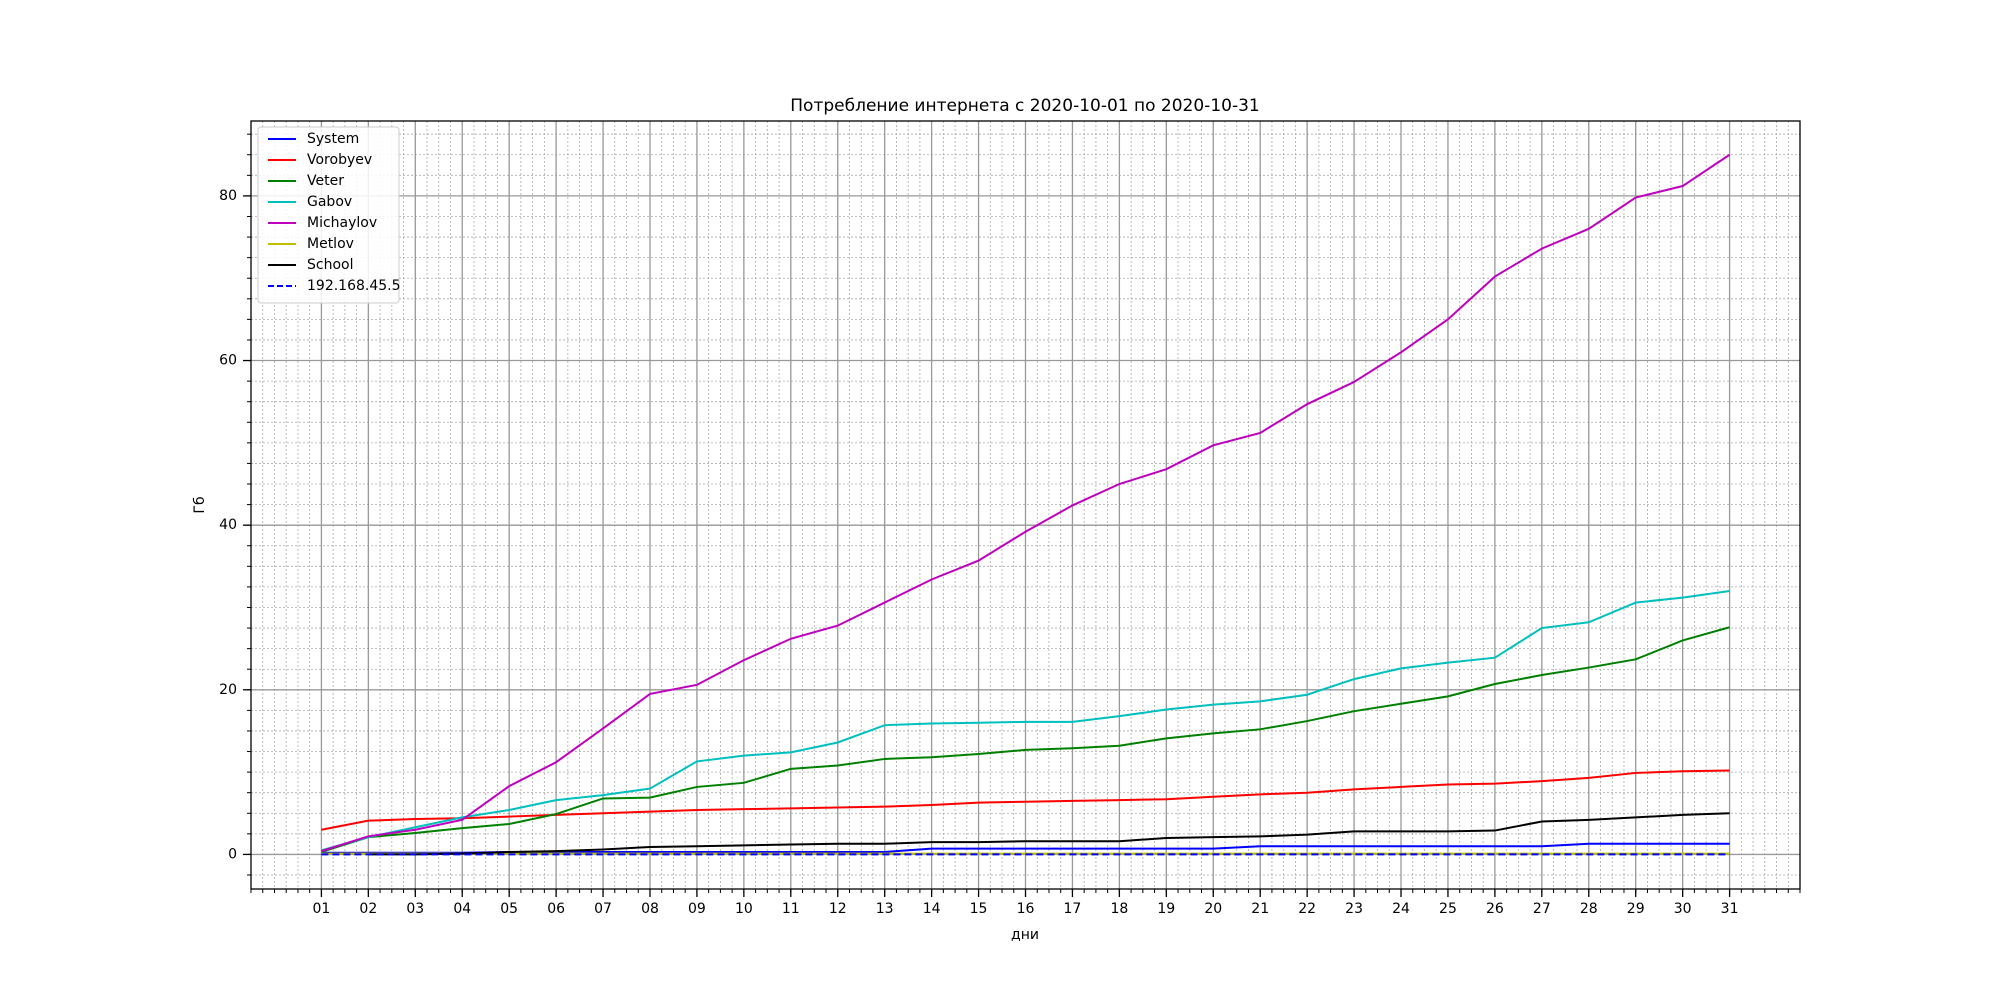  What do you see at coordinates (932, 909) in the screenshot?
I see `x-tick-label: 14` at bounding box center [932, 909].